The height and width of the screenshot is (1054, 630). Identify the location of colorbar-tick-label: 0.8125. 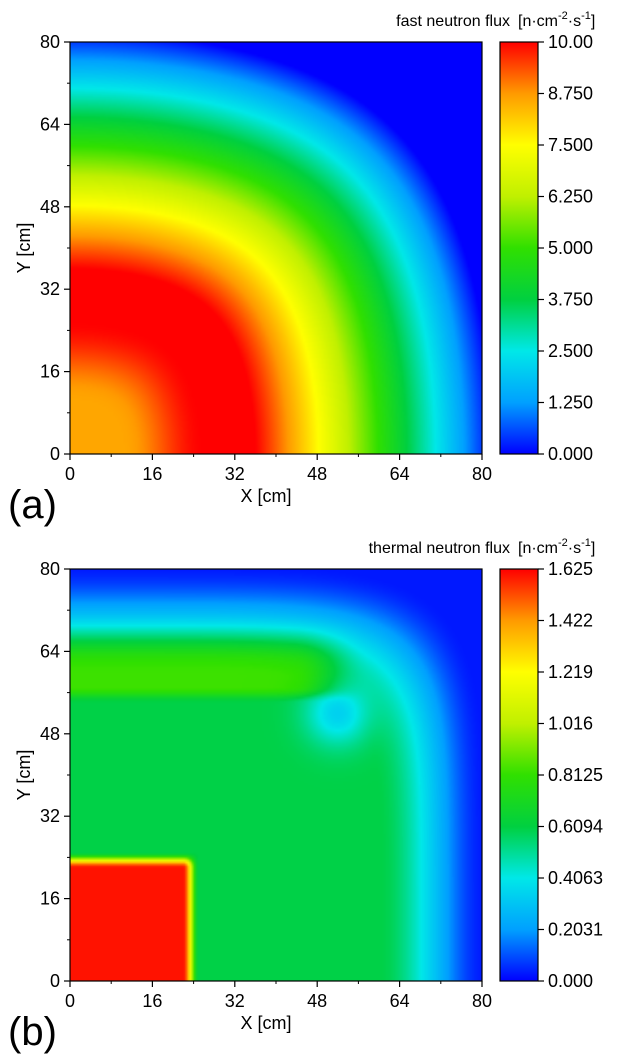
(575, 775).